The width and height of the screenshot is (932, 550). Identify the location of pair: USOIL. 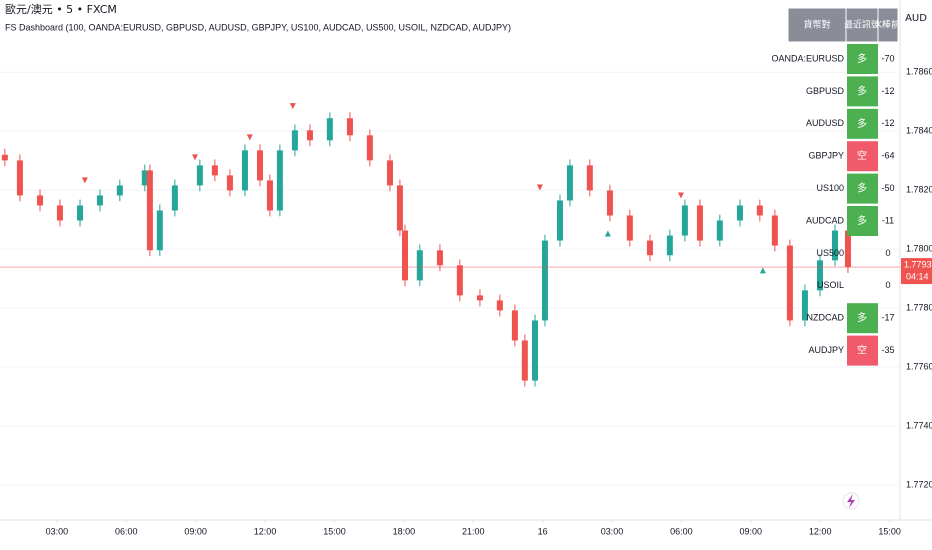
(830, 285).